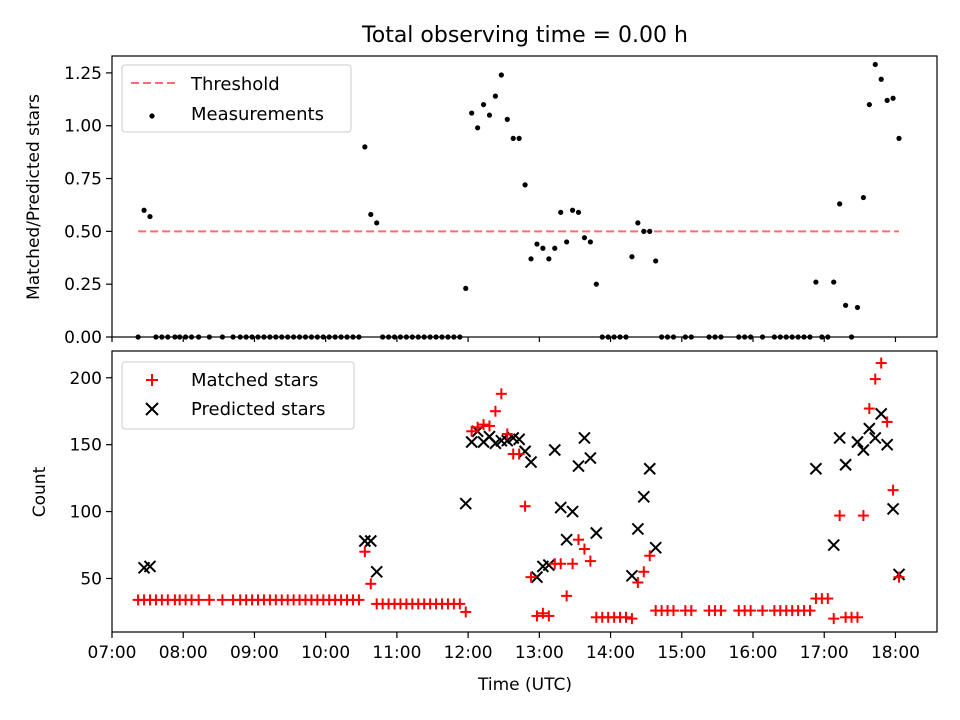 The height and width of the screenshot is (720, 960). What do you see at coordinates (681, 653) in the screenshot?
I see `bottom-x-tick-label: 15:00` at bounding box center [681, 653].